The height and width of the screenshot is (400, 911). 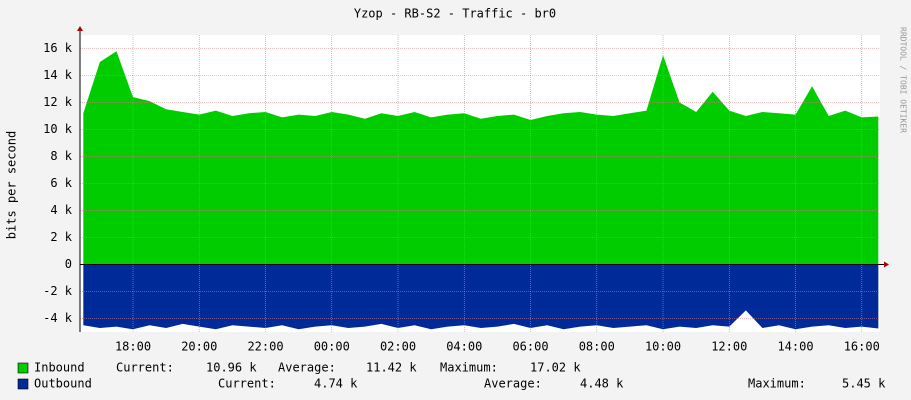 What do you see at coordinates (61, 183) in the screenshot?
I see `y-tick-label: 6 k` at bounding box center [61, 183].